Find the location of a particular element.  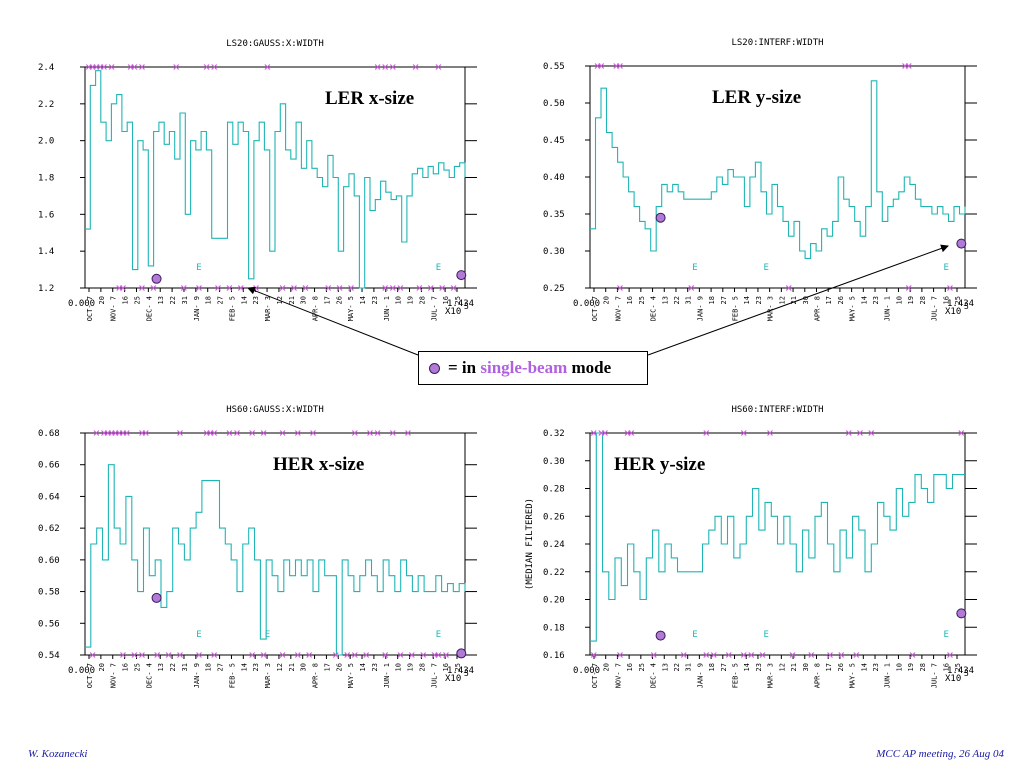

y-tick-label: 0.22 is located at coordinates (554, 573).